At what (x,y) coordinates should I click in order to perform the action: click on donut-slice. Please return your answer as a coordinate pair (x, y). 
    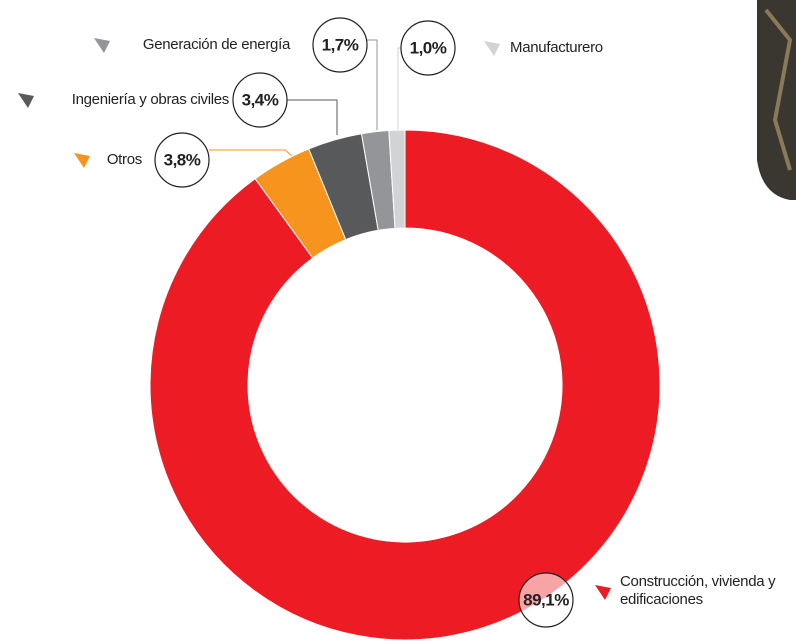
    Looking at the image, I should click on (397, 179).